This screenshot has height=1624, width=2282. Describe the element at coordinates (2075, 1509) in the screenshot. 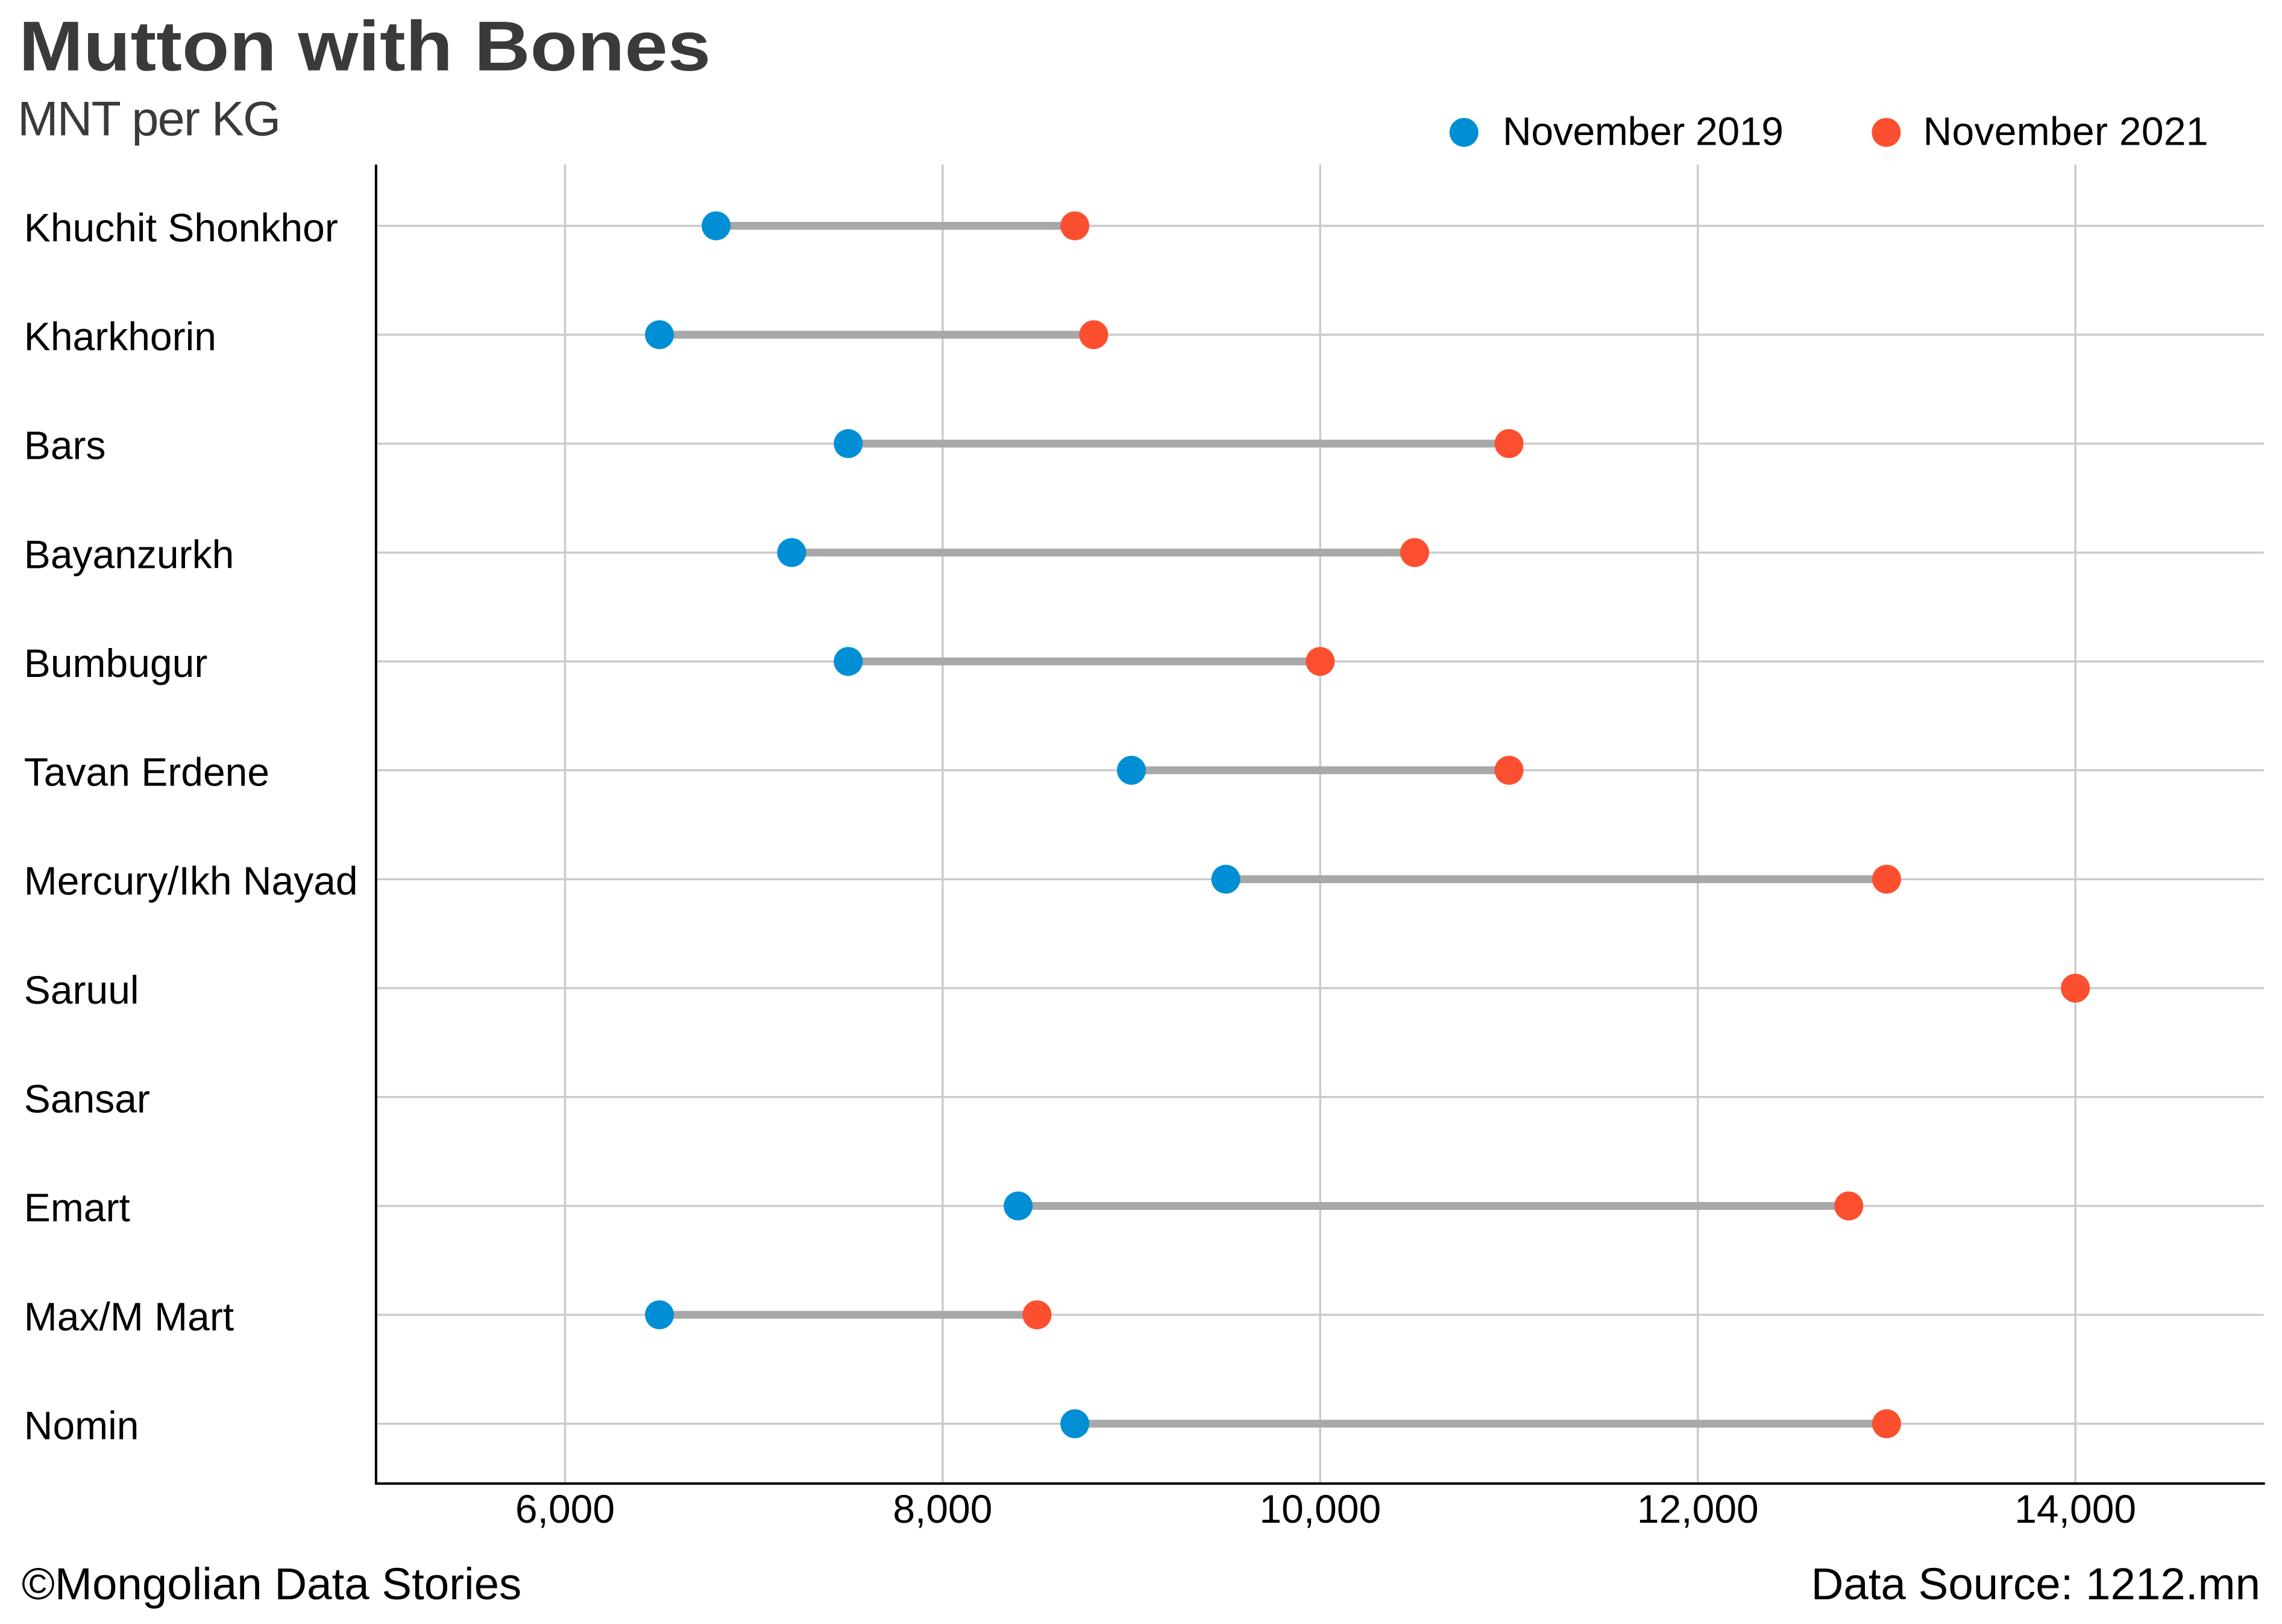

I see `svg-text: 14,000` at that location.